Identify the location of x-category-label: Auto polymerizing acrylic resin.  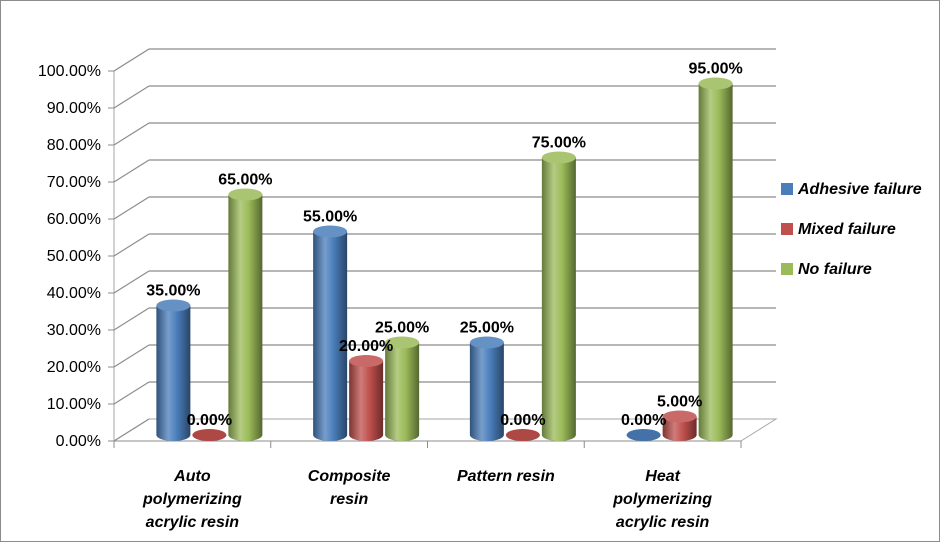
(192, 499).